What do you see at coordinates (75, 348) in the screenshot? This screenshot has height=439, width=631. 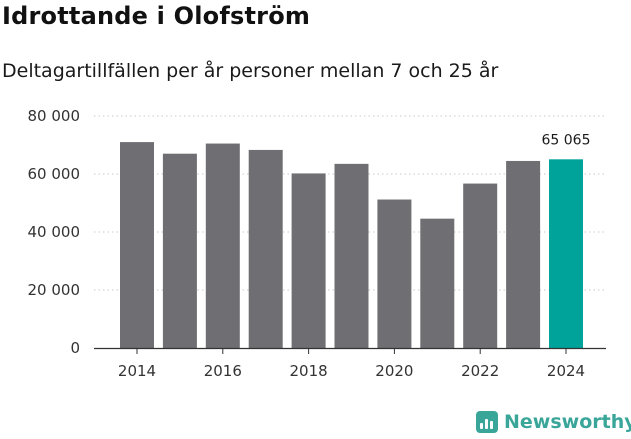 I see `y-tick-label: 0` at bounding box center [75, 348].